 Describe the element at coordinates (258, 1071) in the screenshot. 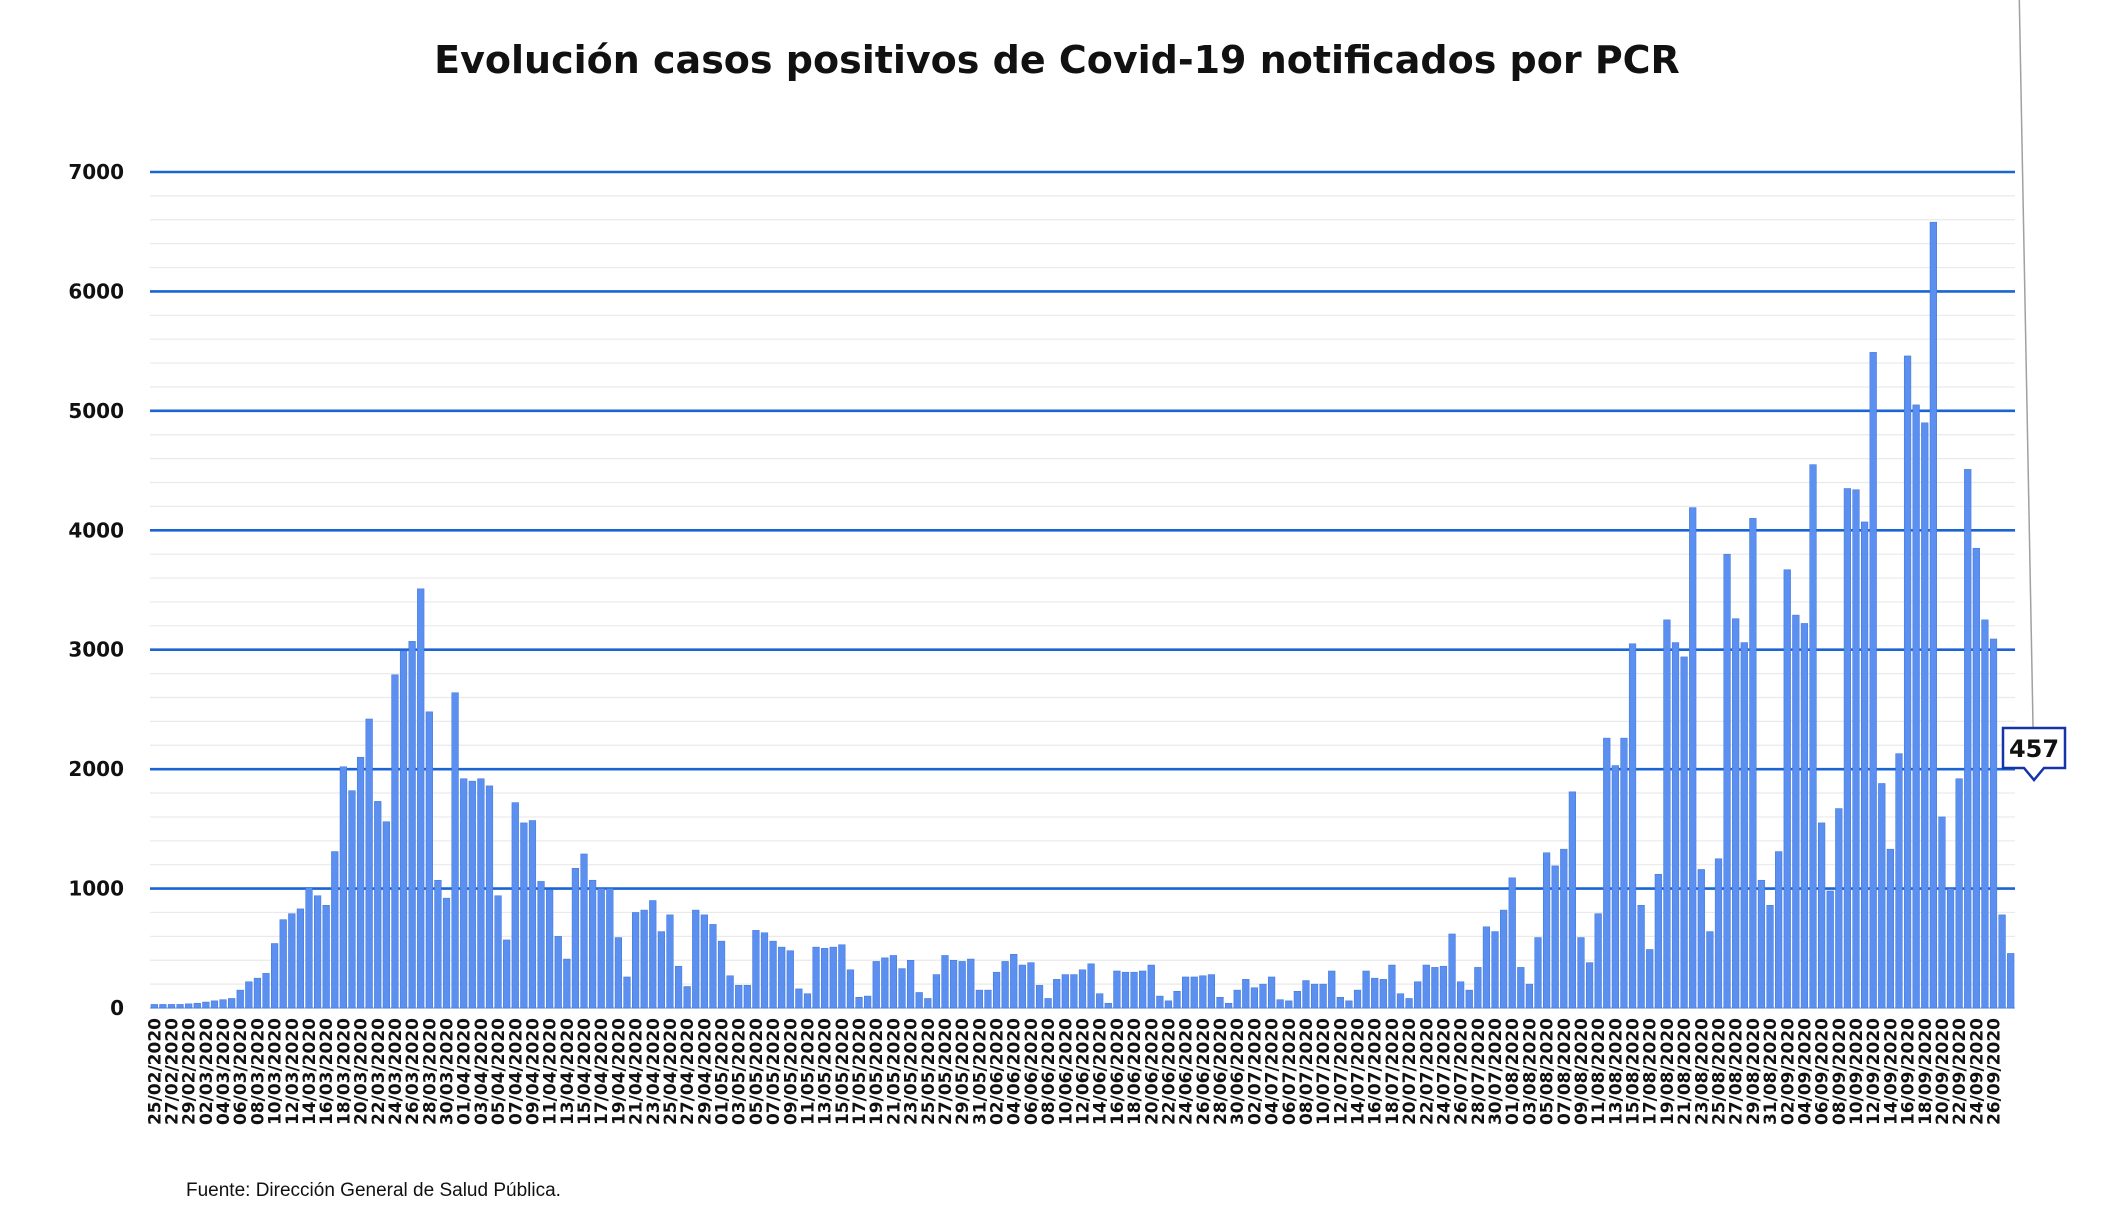

I see `x-tick-label: 08/03/2020` at that location.